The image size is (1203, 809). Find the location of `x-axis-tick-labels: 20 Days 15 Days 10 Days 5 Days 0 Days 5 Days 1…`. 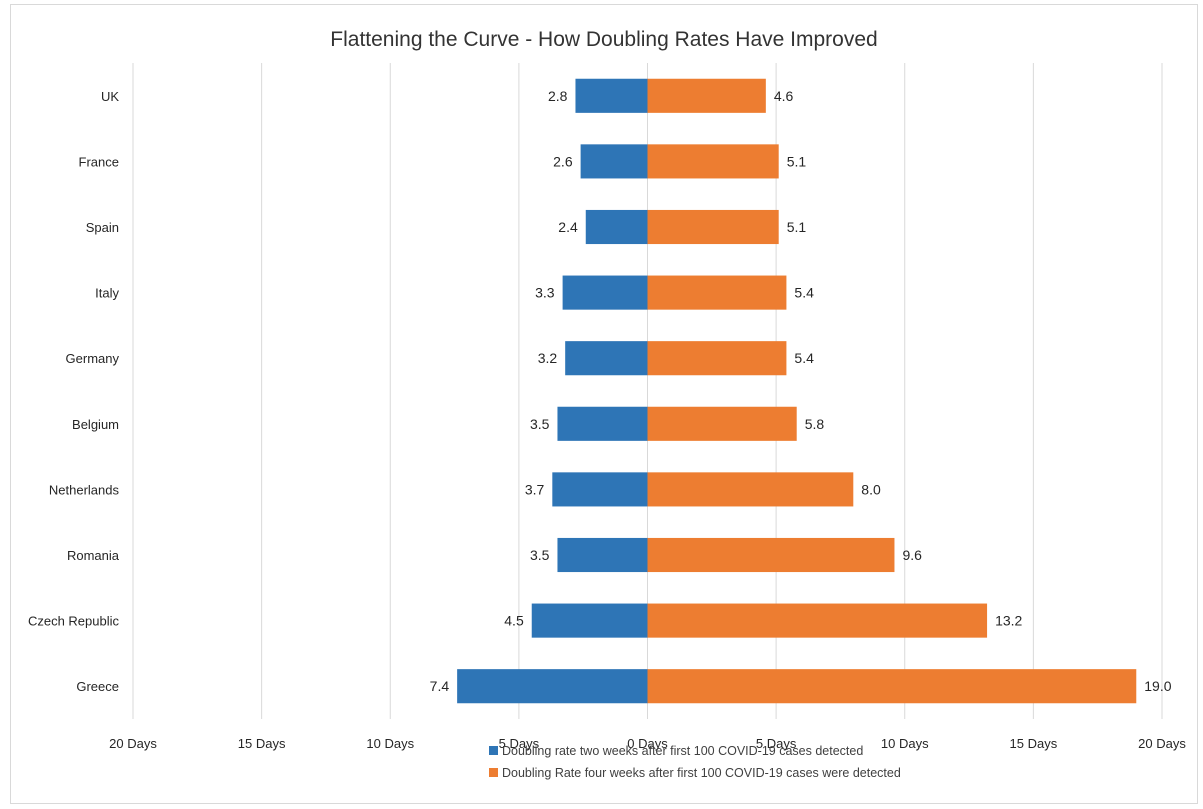

x-axis-tick-labels: 20 Days 15 Days 10 Days 5 Days 0 Days 5 Days 1… is located at coordinates (647, 743).